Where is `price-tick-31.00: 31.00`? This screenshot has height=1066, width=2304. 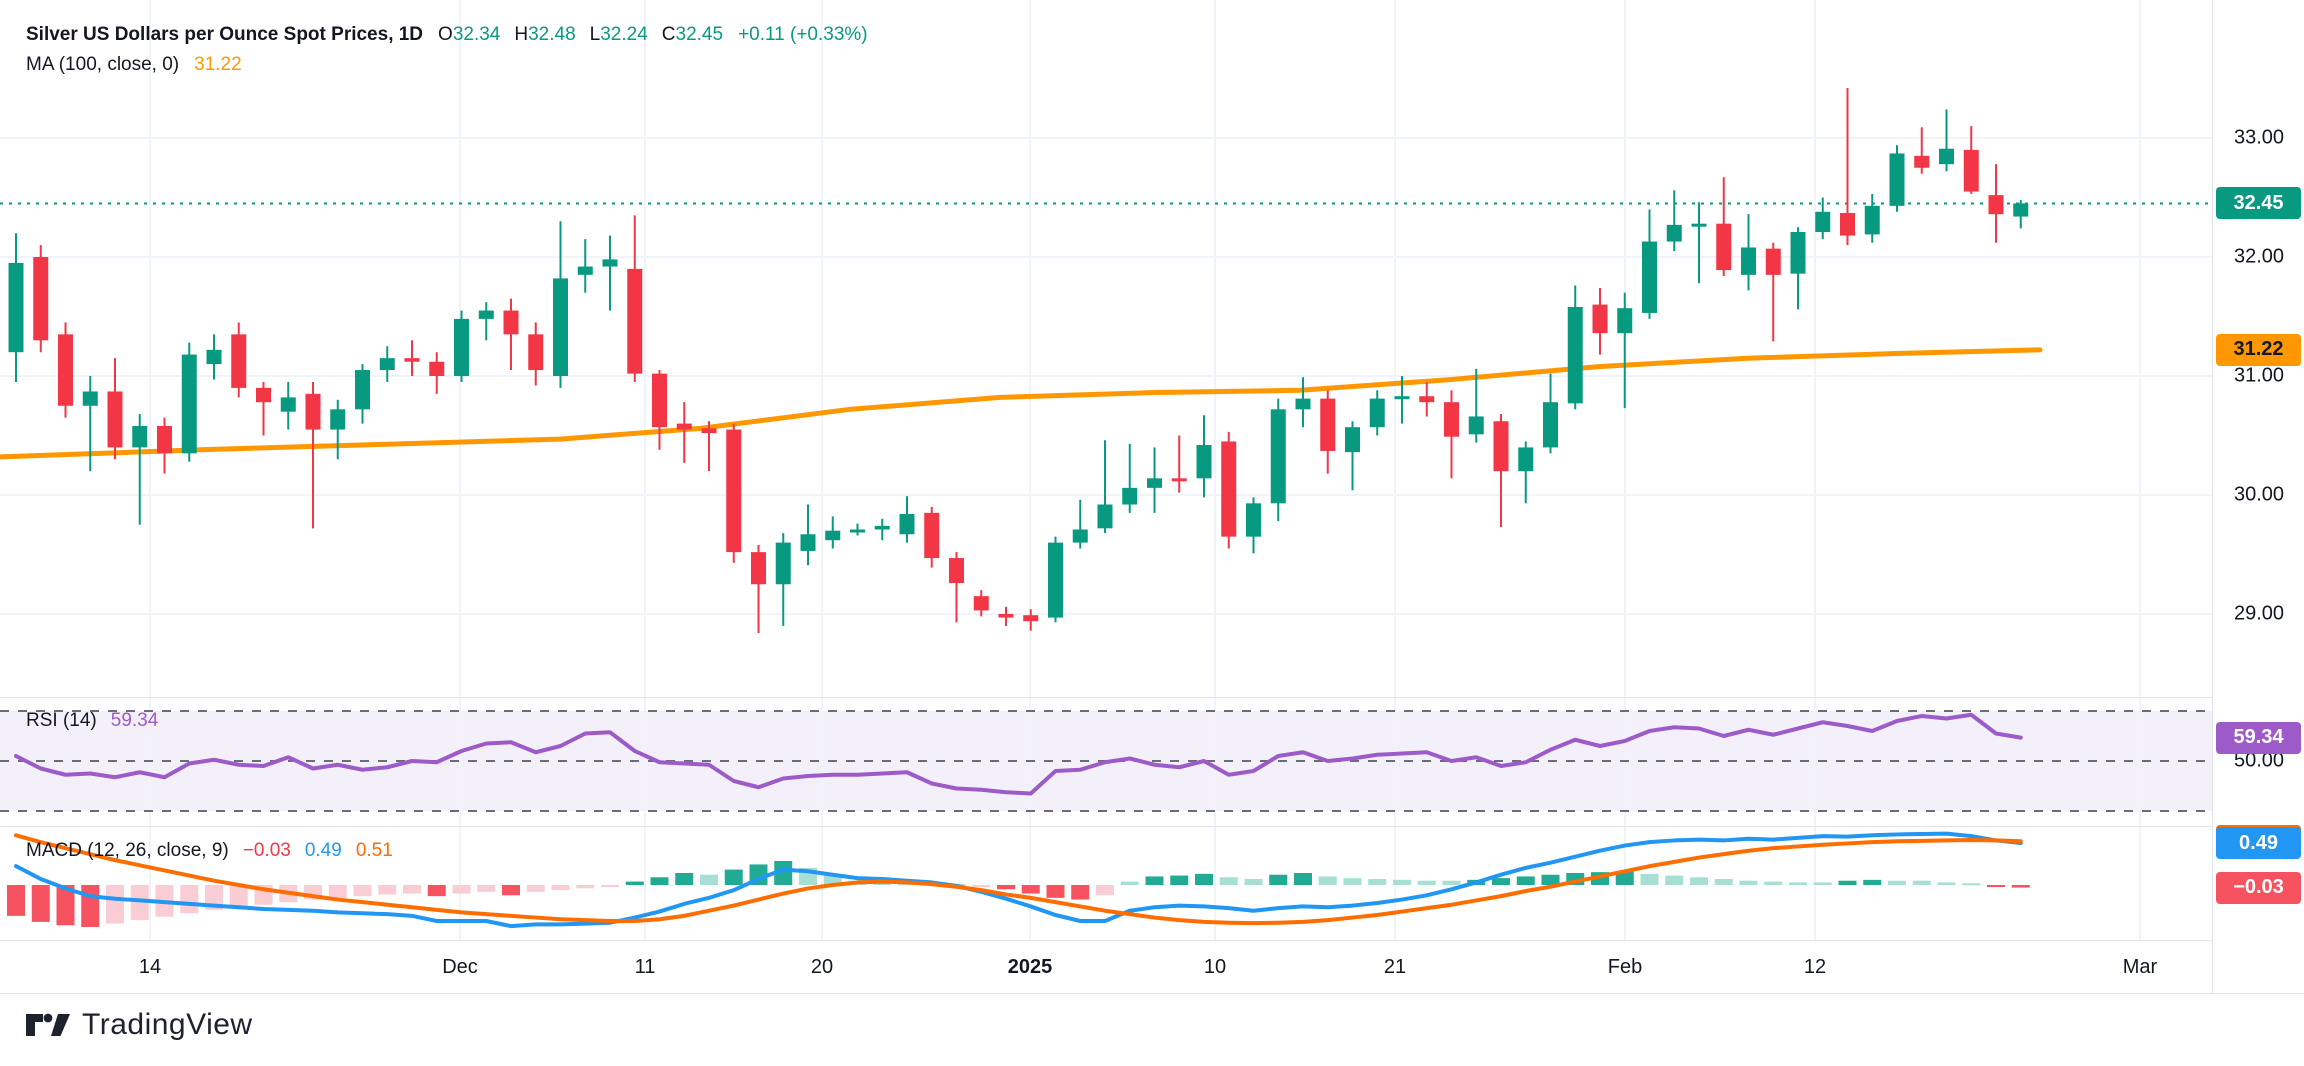 price-tick-31.00: 31.00 is located at coordinates (2259, 375).